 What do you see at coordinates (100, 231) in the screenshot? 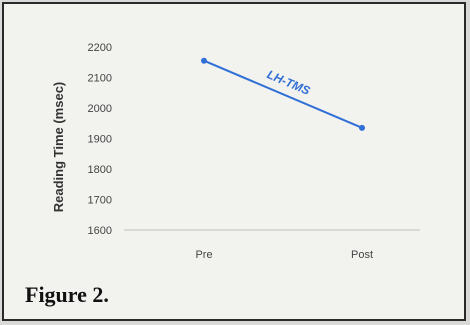
I see `y-tick-label: 1600` at bounding box center [100, 231].